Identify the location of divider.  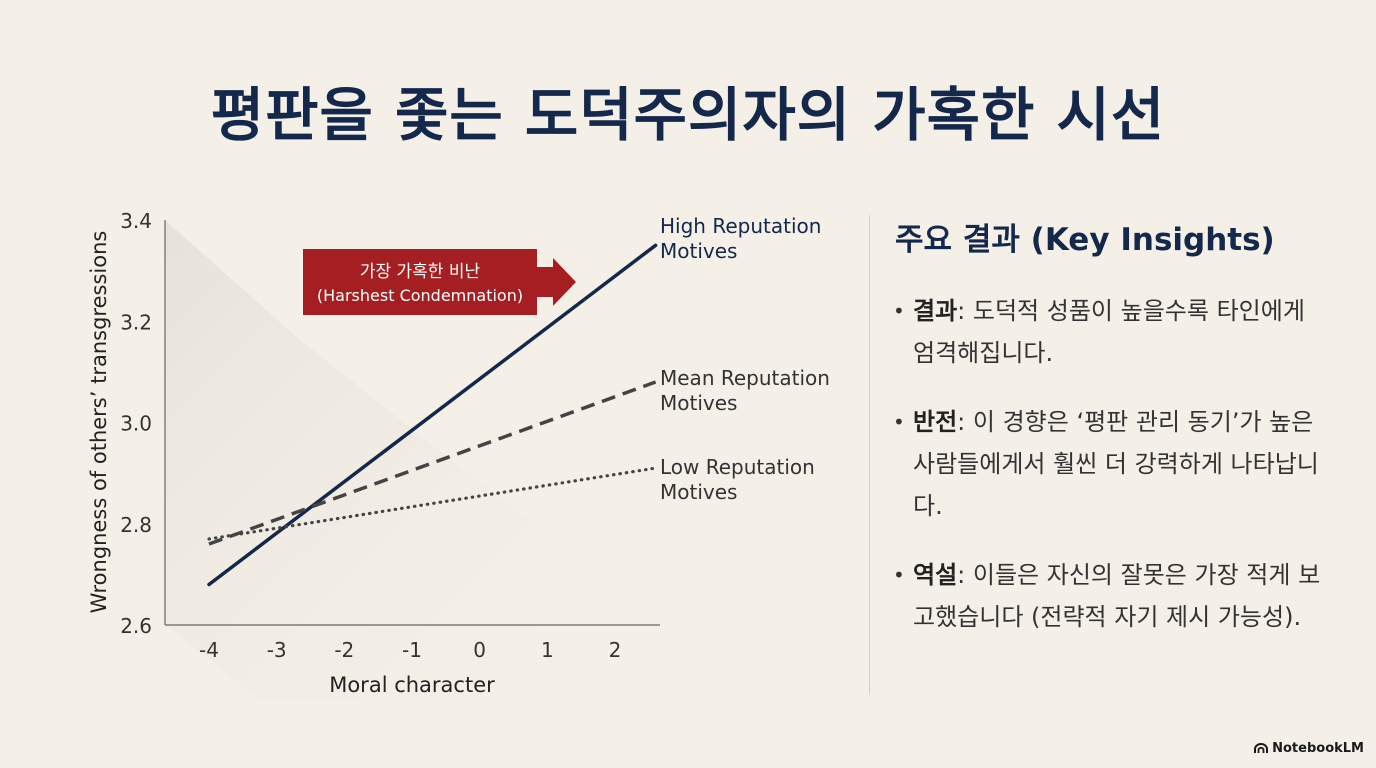
(869, 455).